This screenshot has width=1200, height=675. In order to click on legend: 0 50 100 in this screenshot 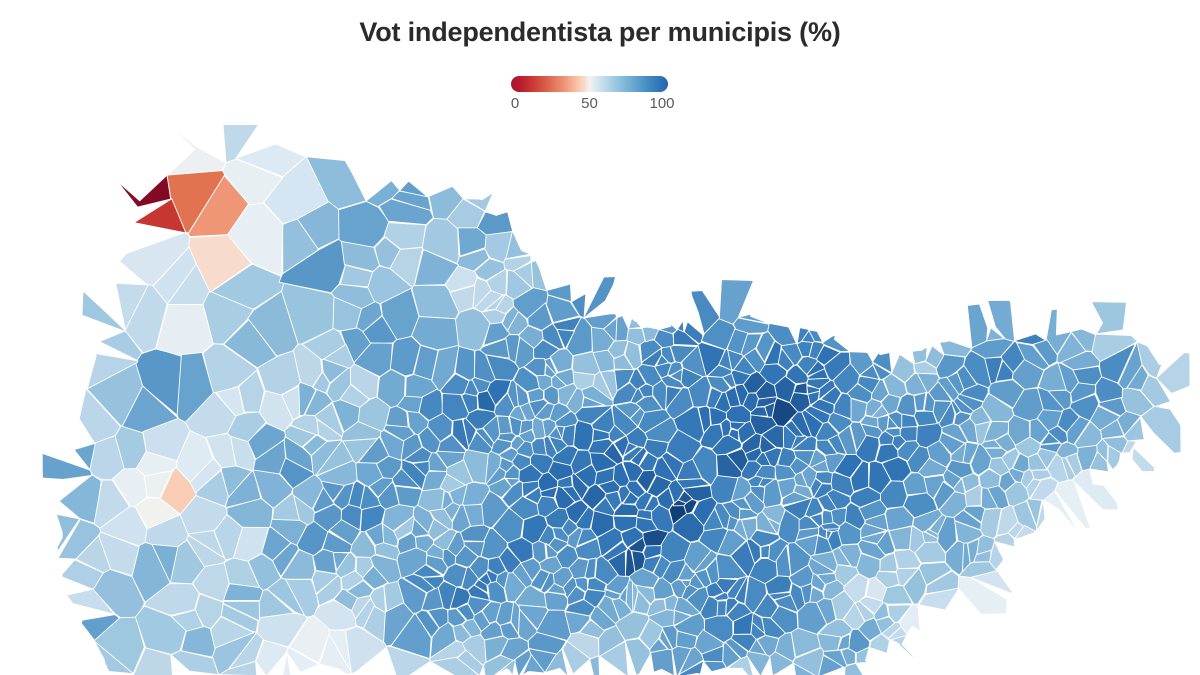, I will do `click(593, 95)`.